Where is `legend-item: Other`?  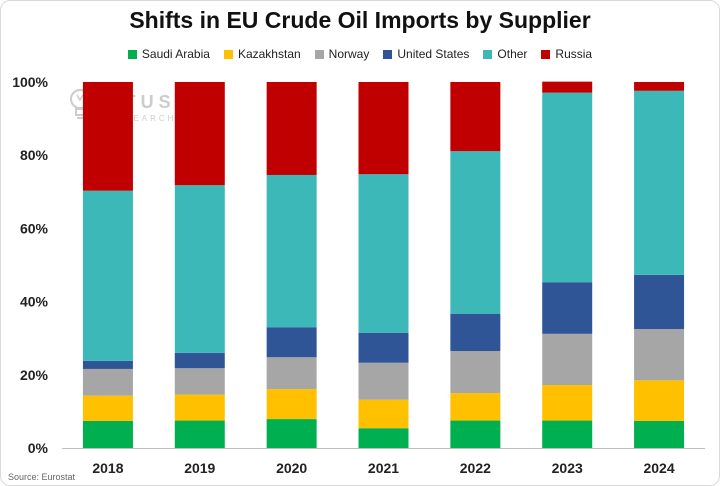
legend-item: Other is located at coordinates (505, 54).